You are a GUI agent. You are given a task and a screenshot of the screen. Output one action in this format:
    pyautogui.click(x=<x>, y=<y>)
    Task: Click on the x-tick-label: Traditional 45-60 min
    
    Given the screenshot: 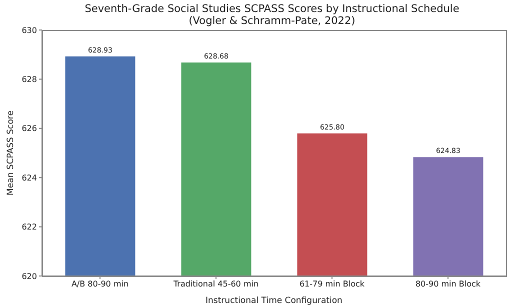 What is the action you would take?
    pyautogui.click(x=215, y=284)
    